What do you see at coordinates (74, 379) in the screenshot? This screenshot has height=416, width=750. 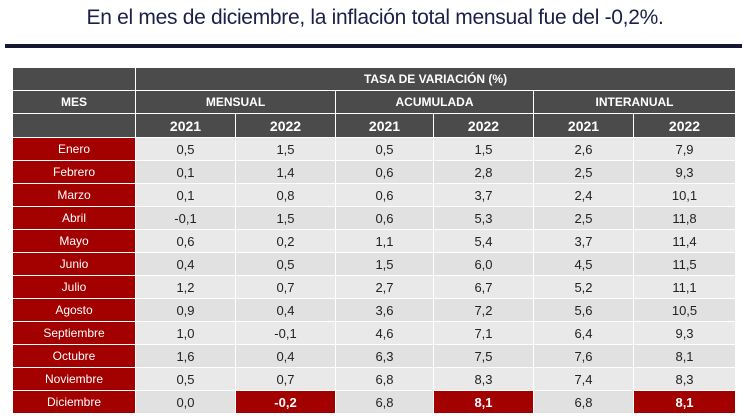 I see `month-cell: Noviembre` at bounding box center [74, 379].